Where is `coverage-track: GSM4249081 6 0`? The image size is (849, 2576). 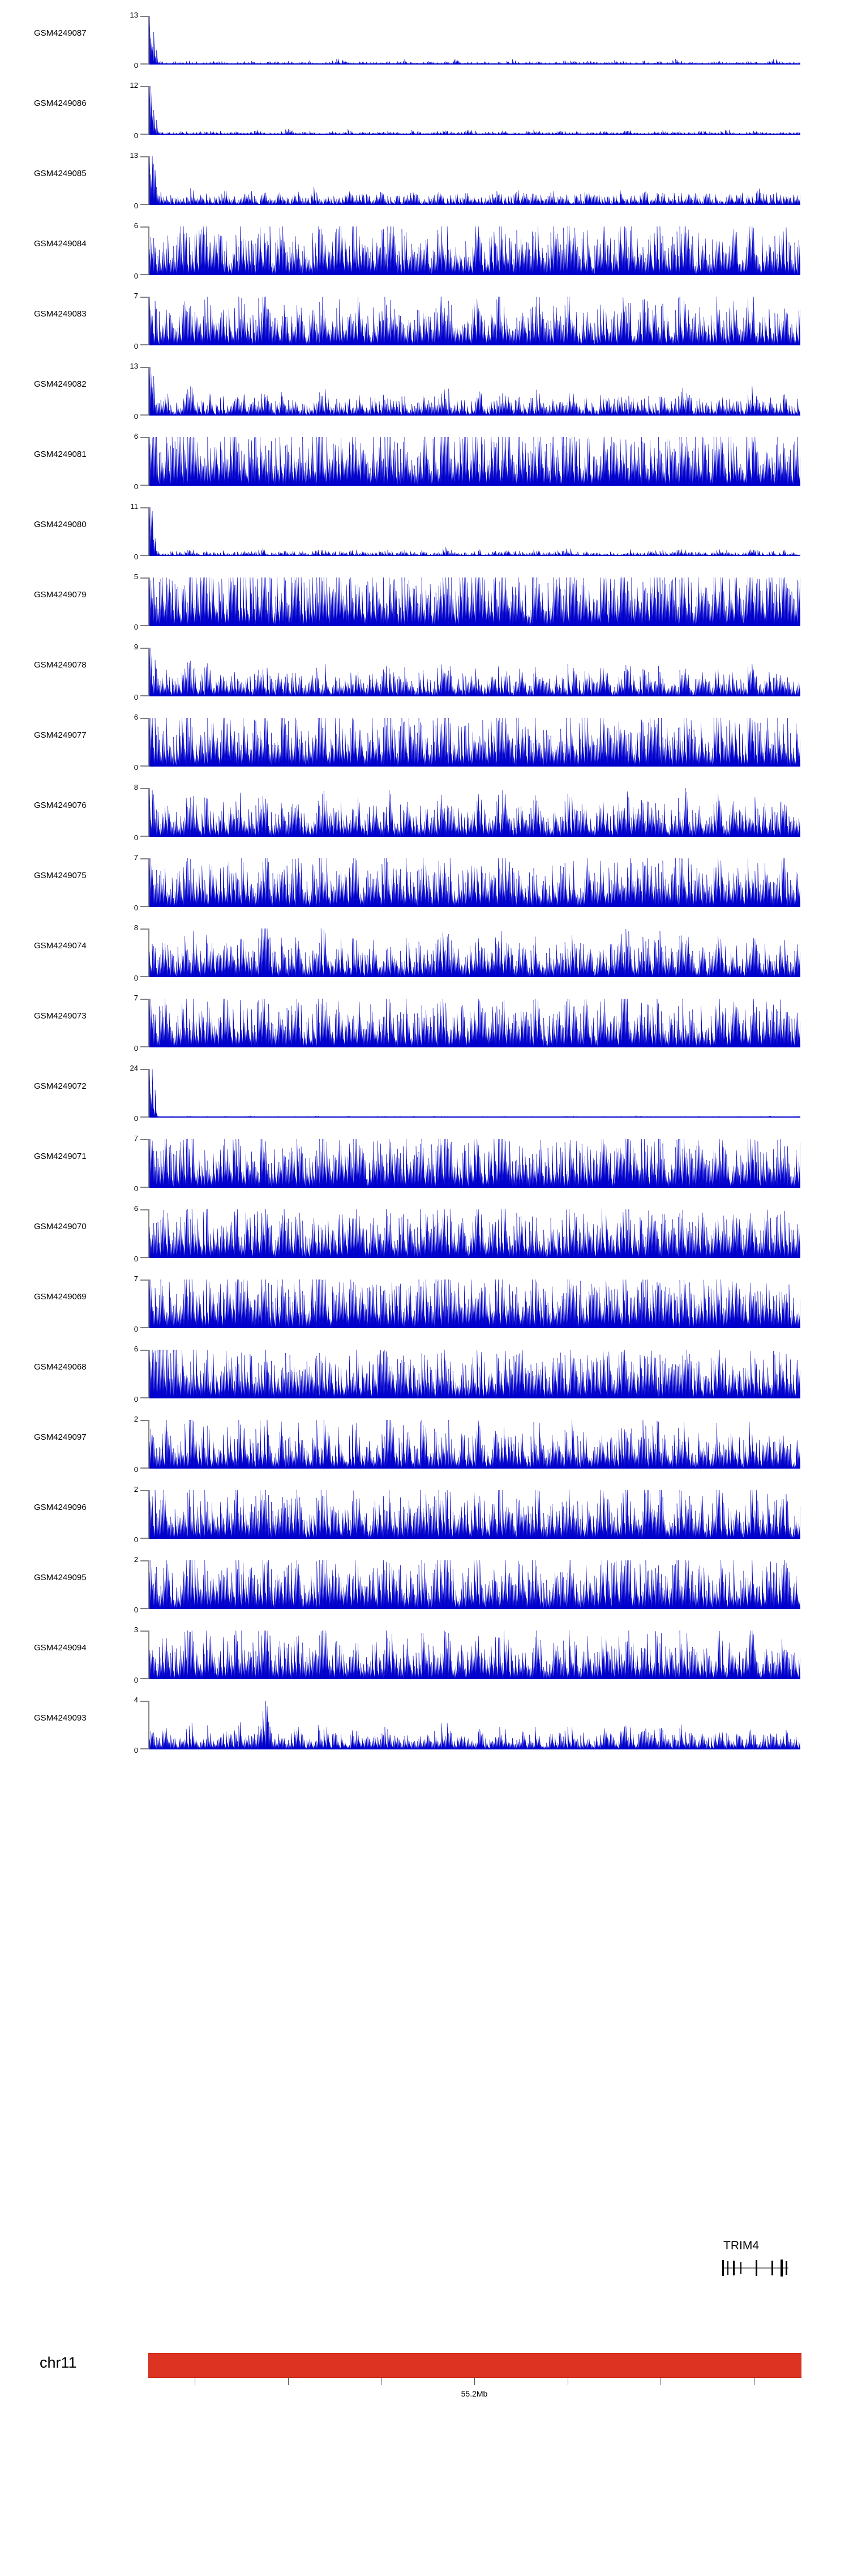
coverage-track: GSM4249081 6 0 is located at coordinates (424, 456).